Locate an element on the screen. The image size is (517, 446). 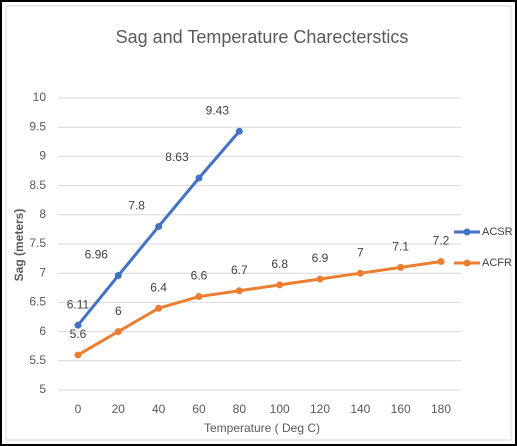
y-tick-label: 5.5 is located at coordinates (37, 360).